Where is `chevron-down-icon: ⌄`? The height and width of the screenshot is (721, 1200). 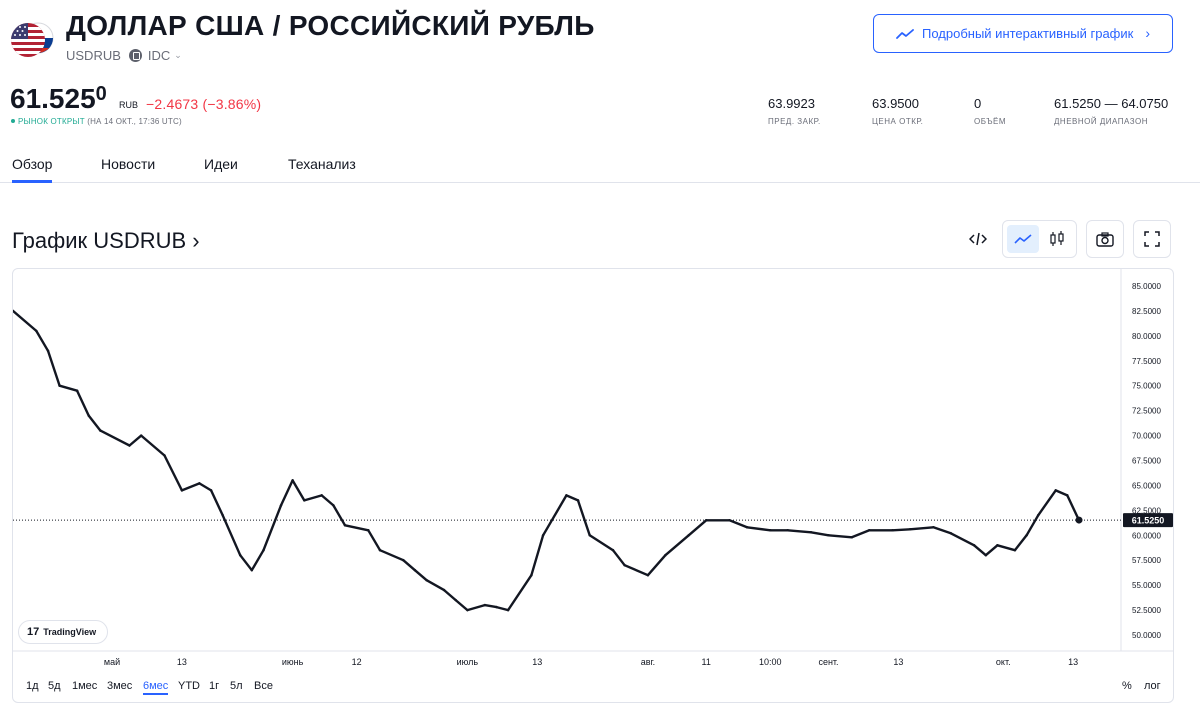 chevron-down-icon: ⌄ is located at coordinates (178, 55).